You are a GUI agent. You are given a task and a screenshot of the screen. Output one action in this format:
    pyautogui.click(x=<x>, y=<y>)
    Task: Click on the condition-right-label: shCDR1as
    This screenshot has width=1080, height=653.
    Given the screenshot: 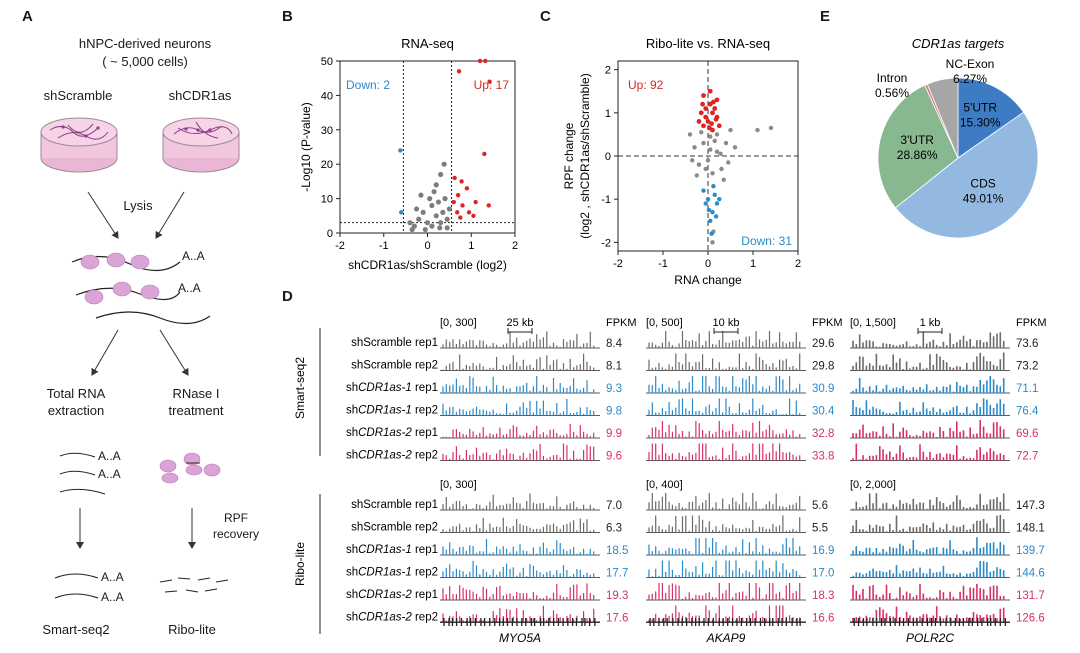 What is the action you would take?
    pyautogui.click(x=200, y=95)
    